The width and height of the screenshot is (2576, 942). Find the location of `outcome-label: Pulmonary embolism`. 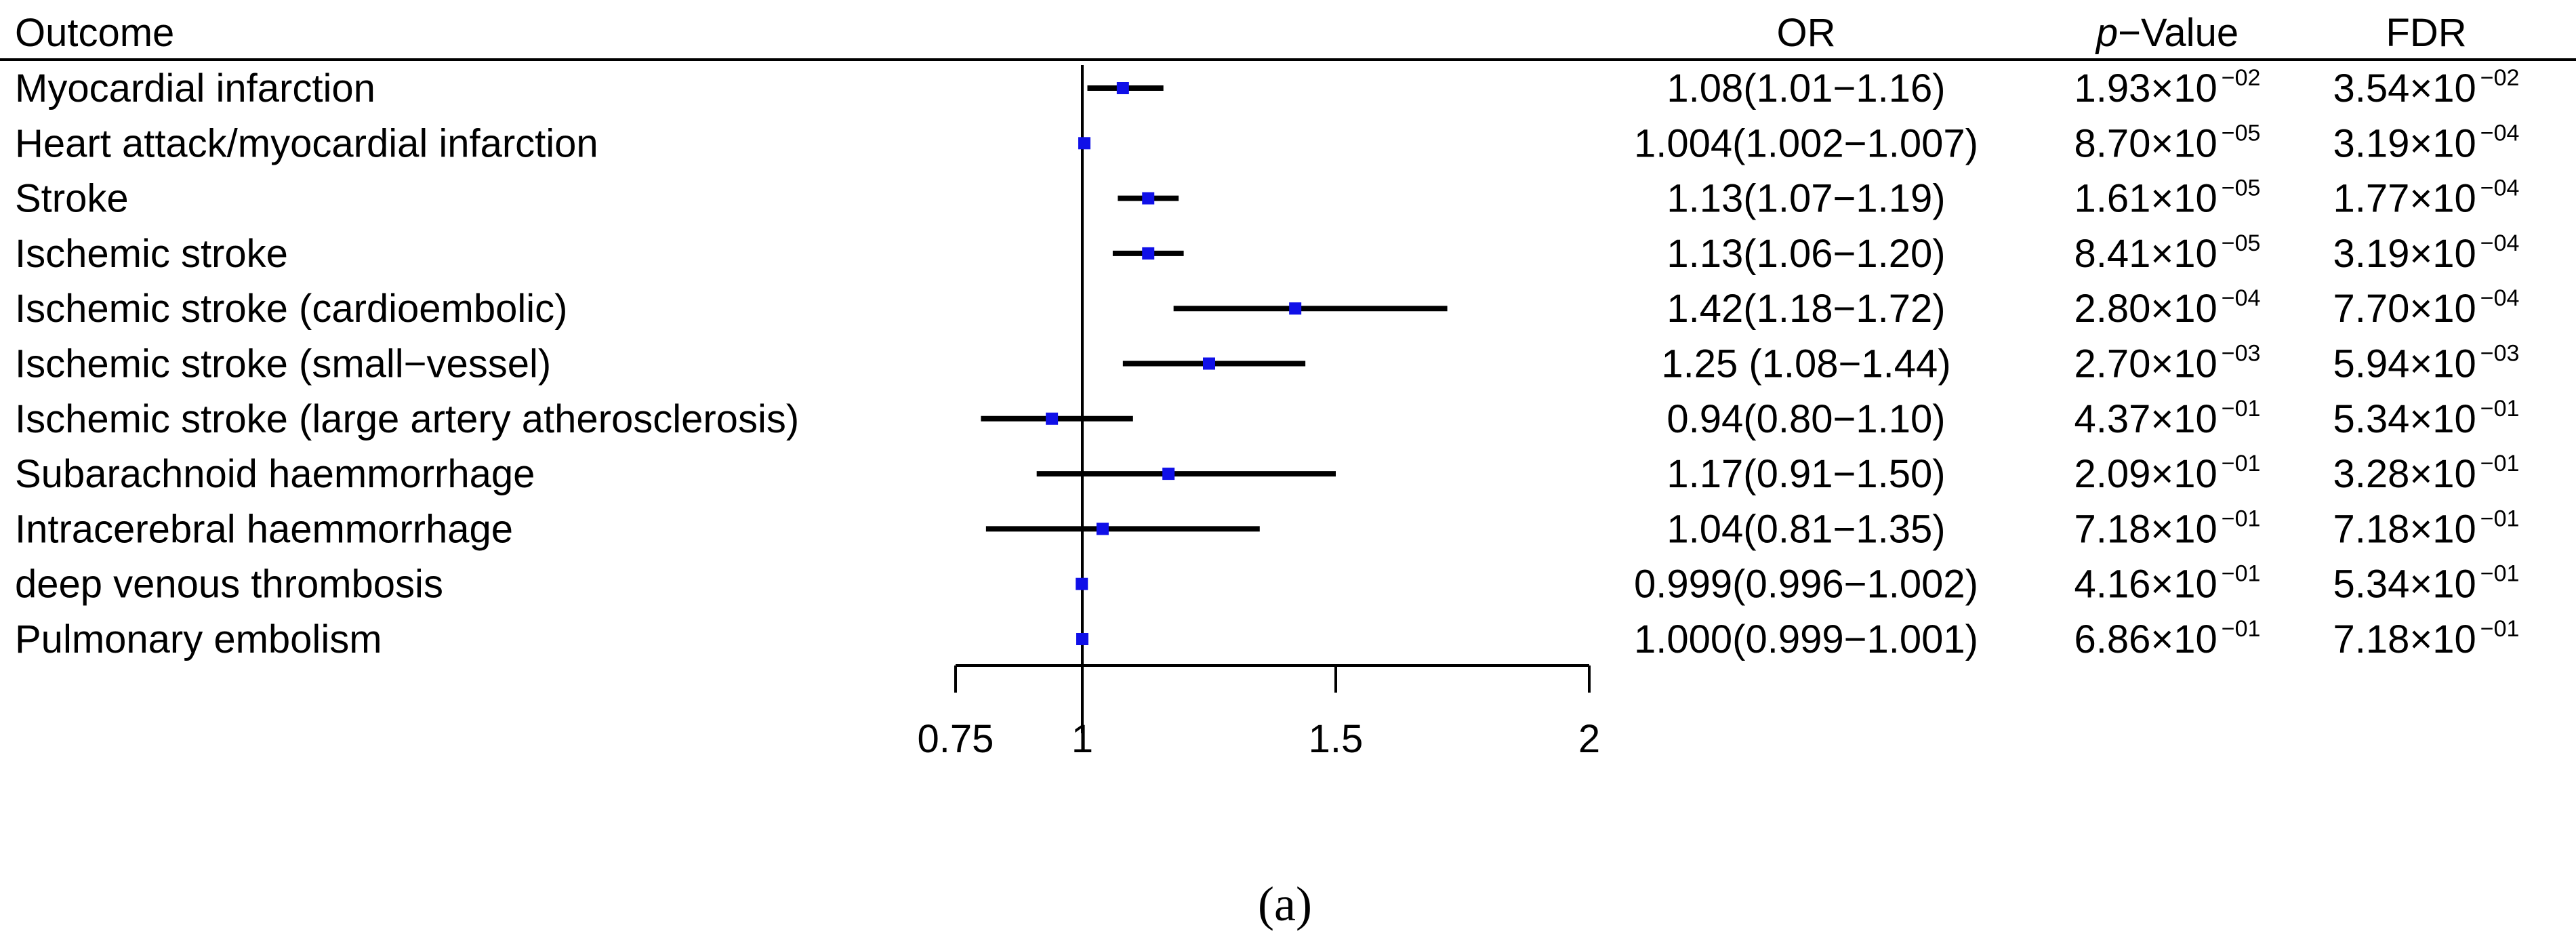

outcome-label: Pulmonary embolism is located at coordinates (199, 639).